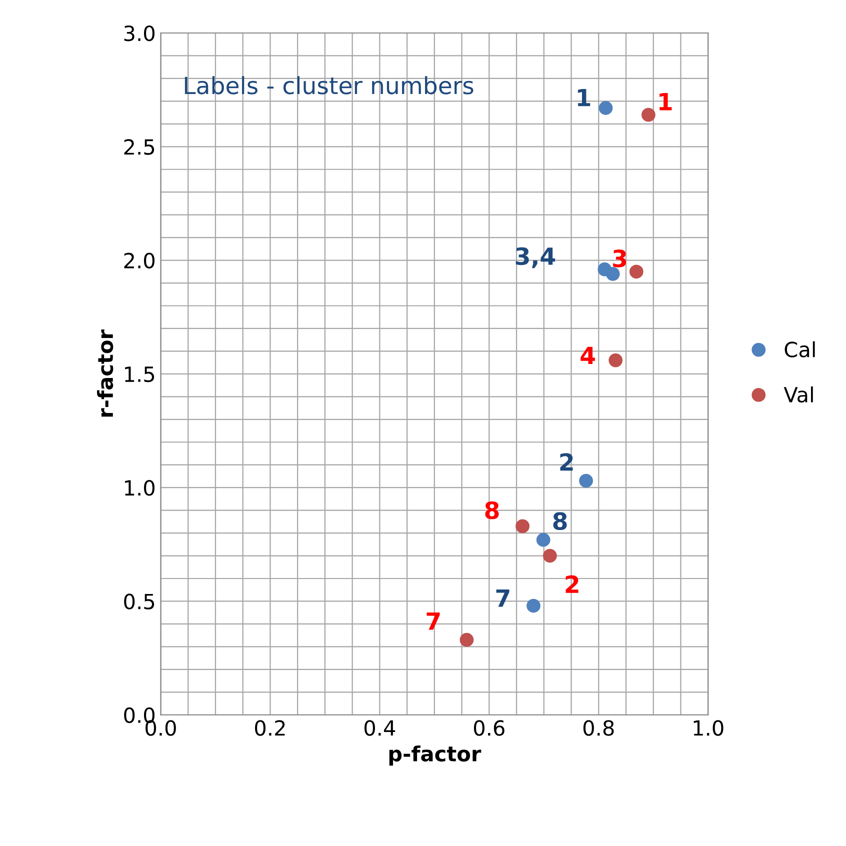 This screenshot has width=846, height=846. Describe the element at coordinates (329, 85) in the screenshot. I see `annotation: Labels - cluster numbers` at that location.